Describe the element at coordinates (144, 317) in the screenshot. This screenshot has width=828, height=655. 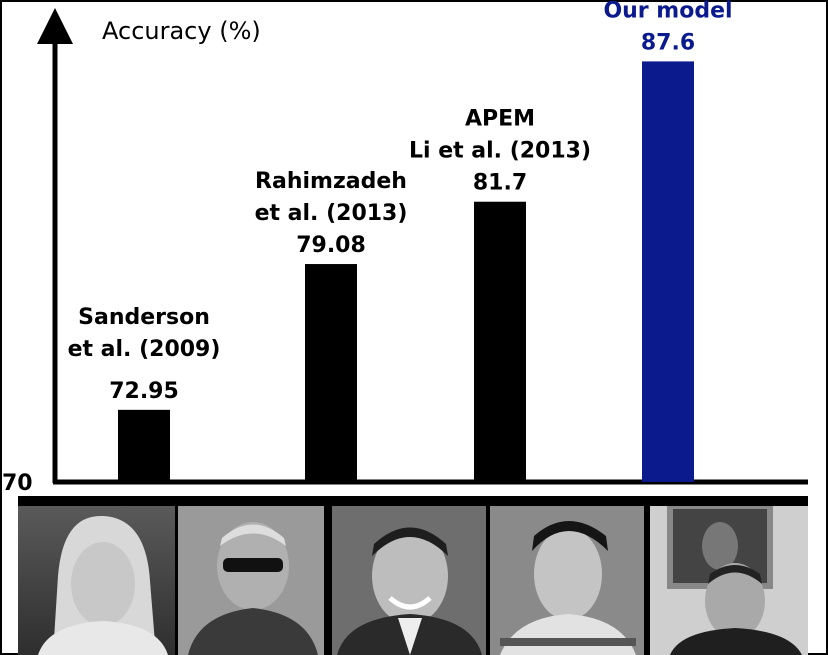
I see `bar-category-label-1-line-1: Sanderson` at that location.